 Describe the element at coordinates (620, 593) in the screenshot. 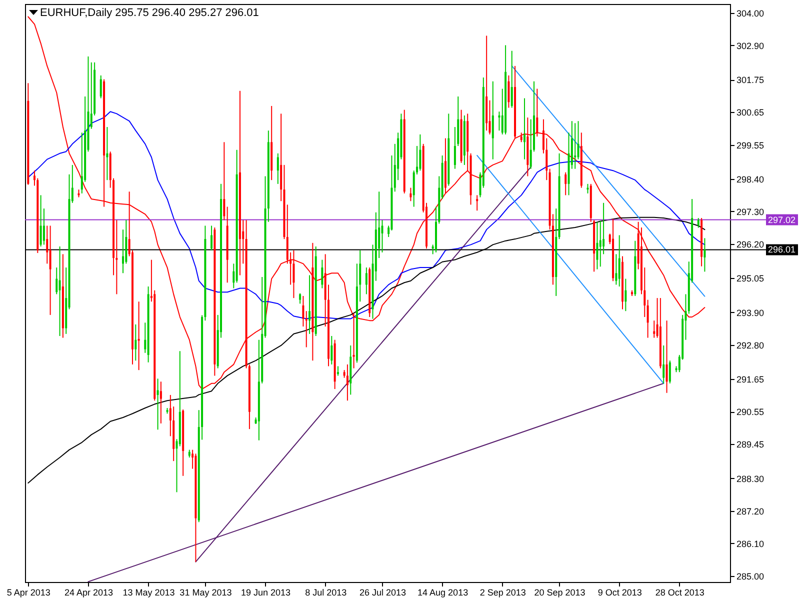

I see `x-tick-label: 9 Oct 2013` at that location.